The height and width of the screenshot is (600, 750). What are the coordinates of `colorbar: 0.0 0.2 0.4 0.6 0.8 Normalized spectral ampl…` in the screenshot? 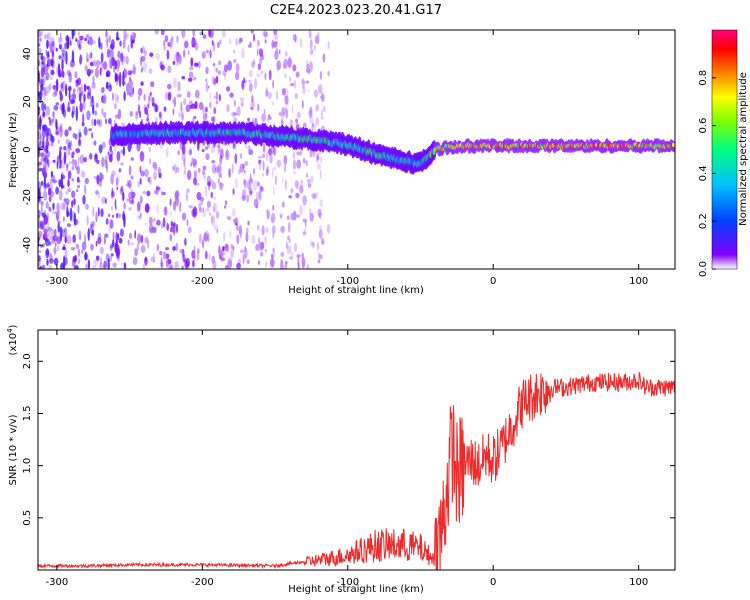 It's located at (723, 153).